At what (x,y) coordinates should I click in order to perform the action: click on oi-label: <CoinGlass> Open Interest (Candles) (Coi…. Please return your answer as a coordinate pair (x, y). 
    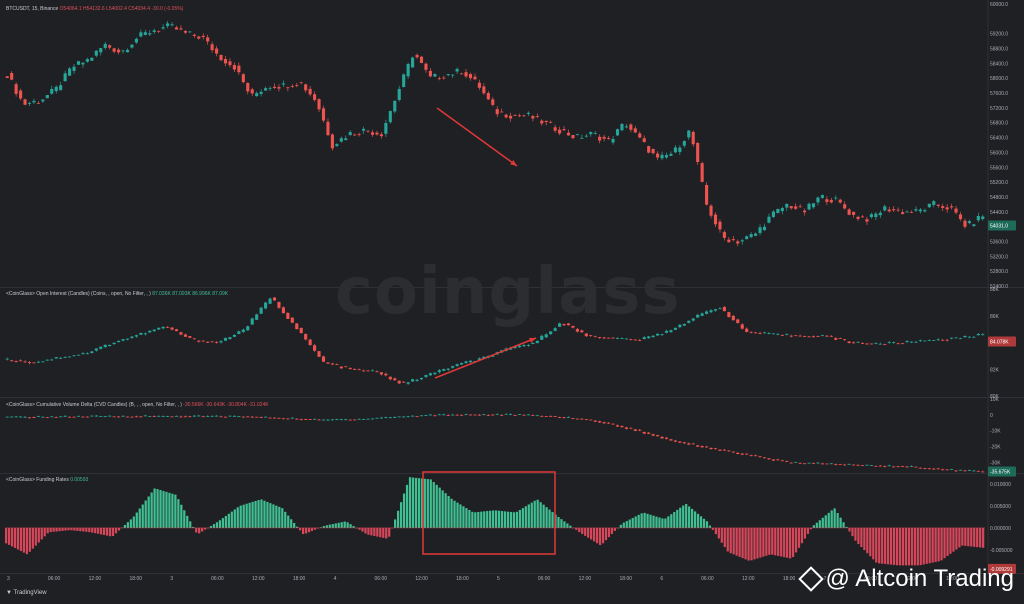
    Looking at the image, I should click on (78, 294).